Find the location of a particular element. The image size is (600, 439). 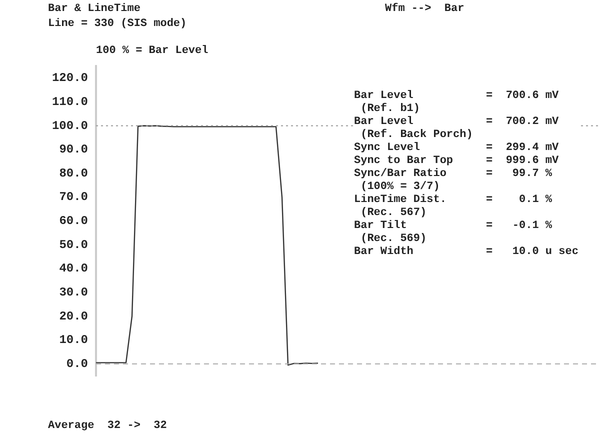

annotation: Bar Tilt = -0.1 % is located at coordinates (454, 226).